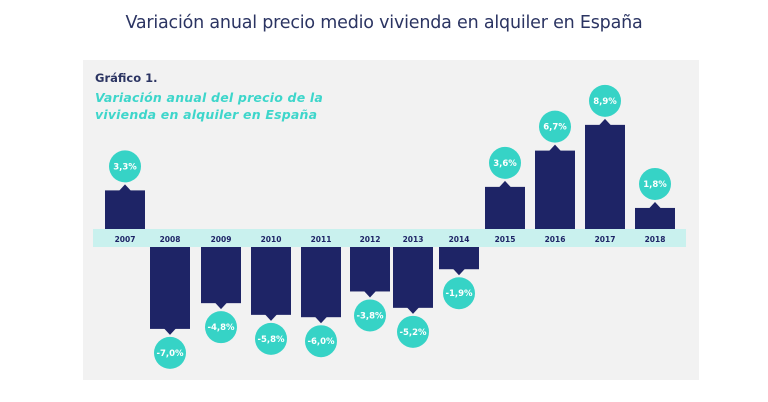 The width and height of the screenshot is (768, 402). Describe the element at coordinates (605, 122) in the screenshot. I see `bar-pointer-2017` at that location.